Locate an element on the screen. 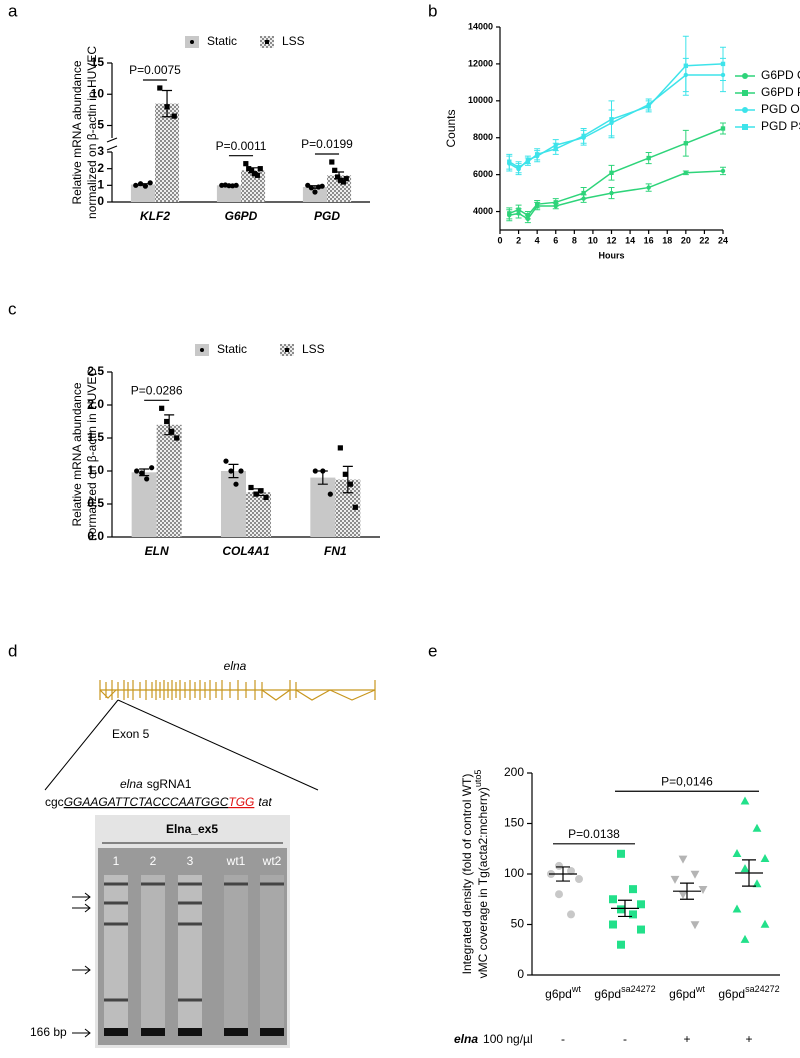 This screenshot has height=1058, width=800. legend-label: PGD PS is located at coordinates (780, 126).